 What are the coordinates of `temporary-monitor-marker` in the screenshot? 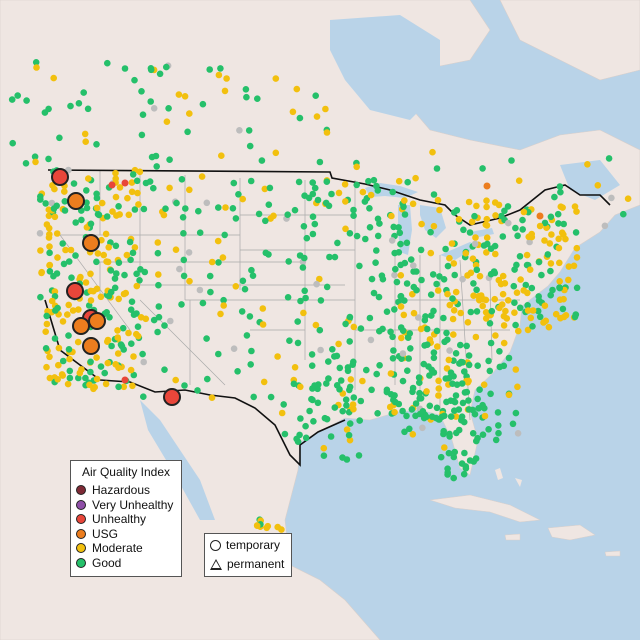 It's located at (60, 177).